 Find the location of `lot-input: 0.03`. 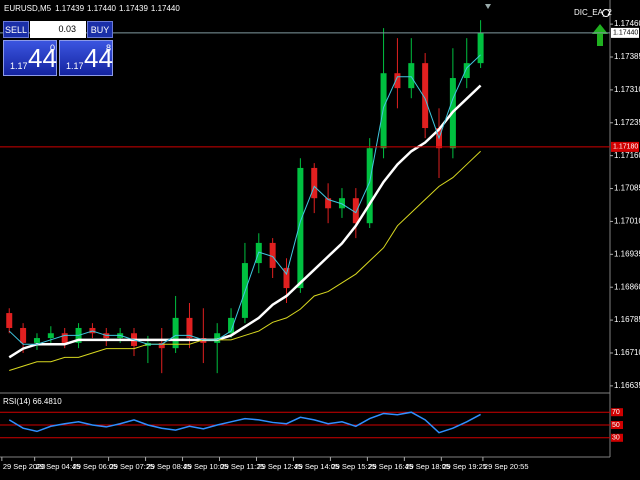

lot-input: 0.03 is located at coordinates (58, 29).